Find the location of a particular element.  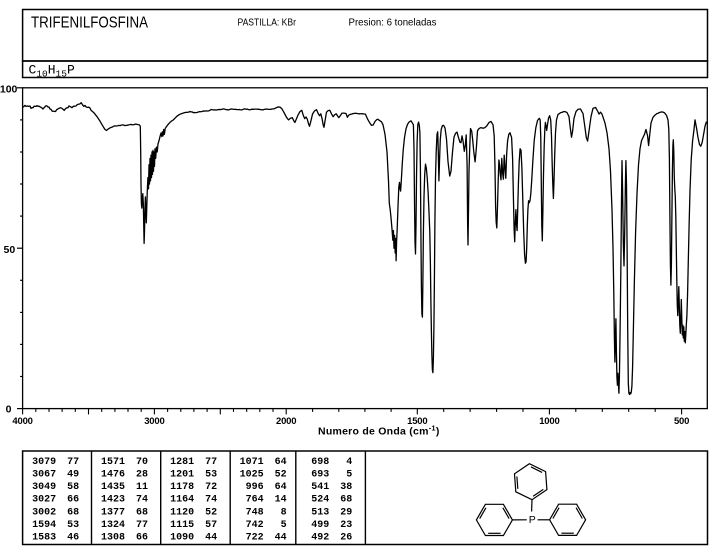

svg-text: 1324 is located at coordinates (113, 525).